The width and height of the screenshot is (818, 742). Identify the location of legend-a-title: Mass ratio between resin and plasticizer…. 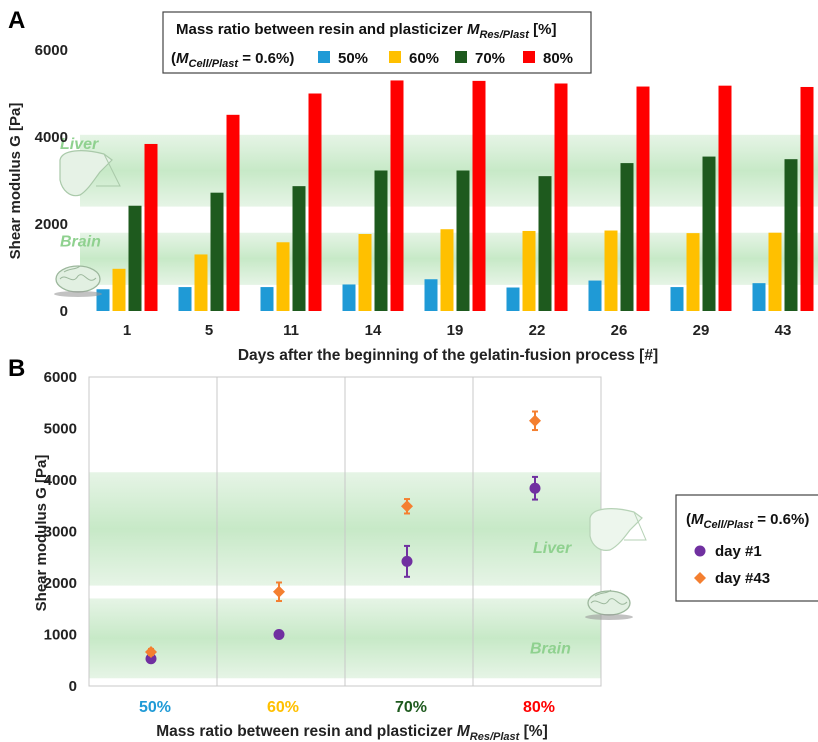
(366, 31).